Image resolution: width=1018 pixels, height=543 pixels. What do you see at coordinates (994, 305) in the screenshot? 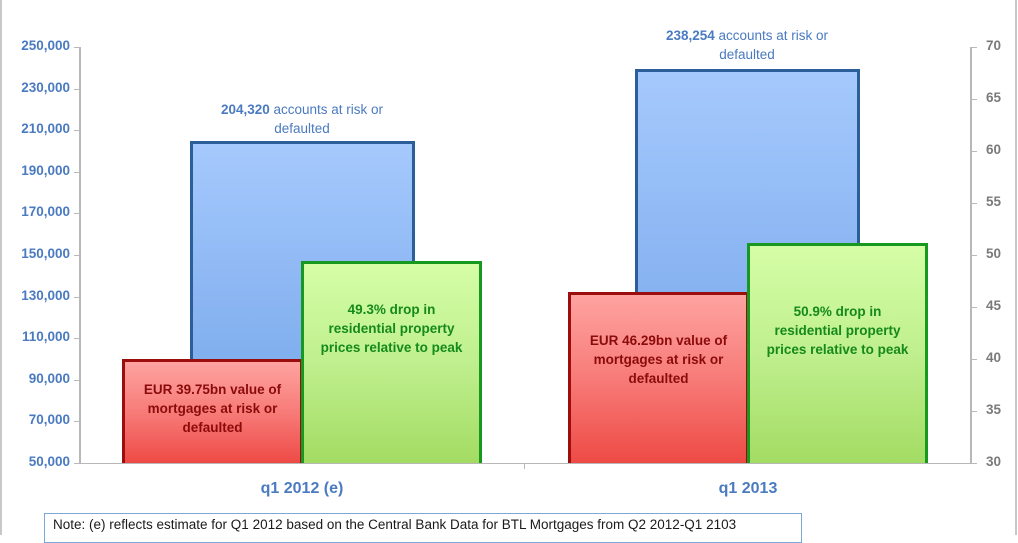
I see `right-tick-label: 45` at bounding box center [994, 305].